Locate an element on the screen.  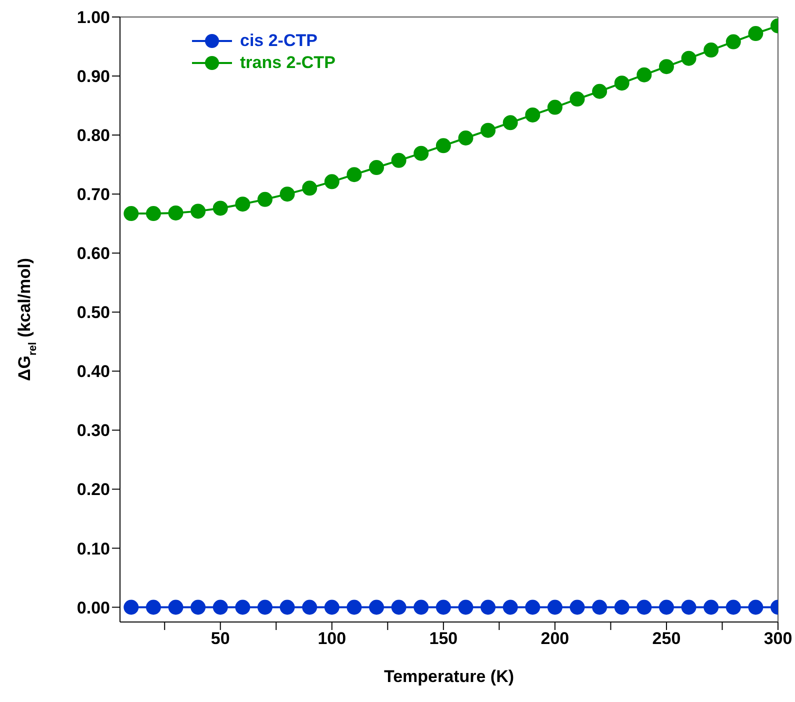
x-tick-label: 50 is located at coordinates (220, 638).